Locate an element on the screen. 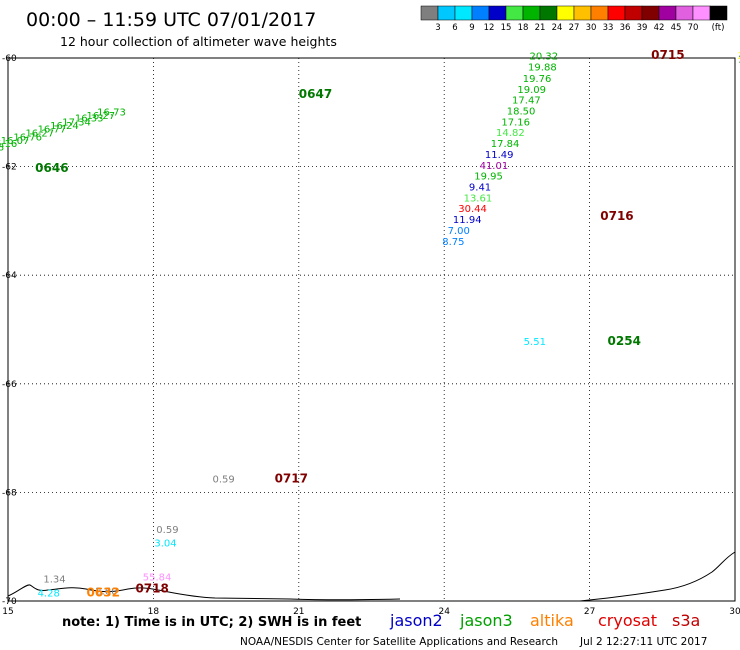  legend-tick-label: 27 is located at coordinates (574, 28).